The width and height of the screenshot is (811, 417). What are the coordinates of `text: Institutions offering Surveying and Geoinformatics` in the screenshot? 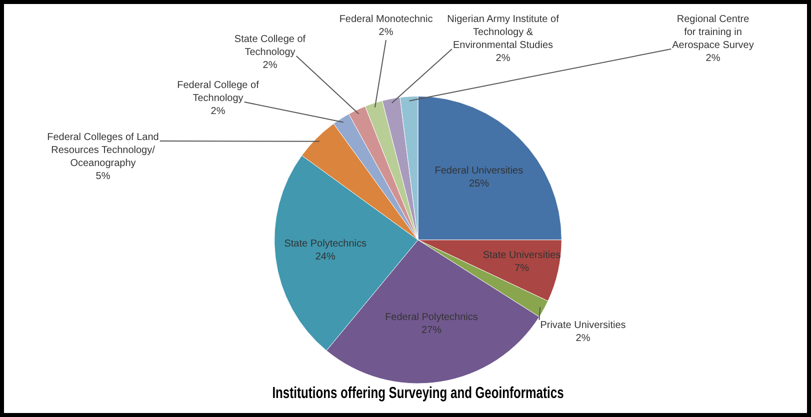 It's located at (418, 393).